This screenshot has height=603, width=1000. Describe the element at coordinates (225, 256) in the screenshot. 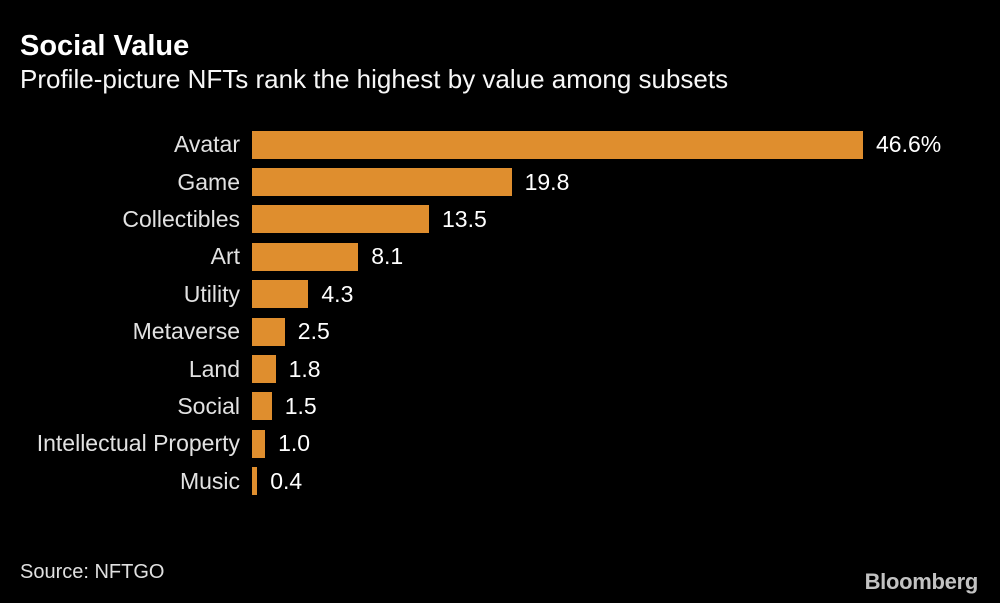

I see `category-label: Art` at that location.